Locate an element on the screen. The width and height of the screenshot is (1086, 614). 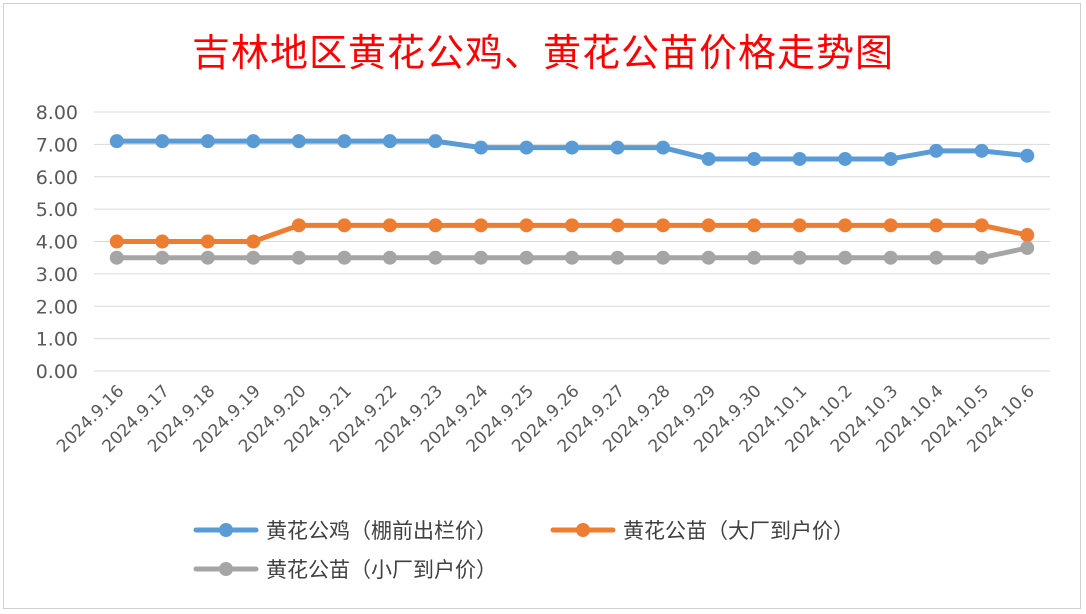
y-tick-label: 0.00 is located at coordinates (57, 372).